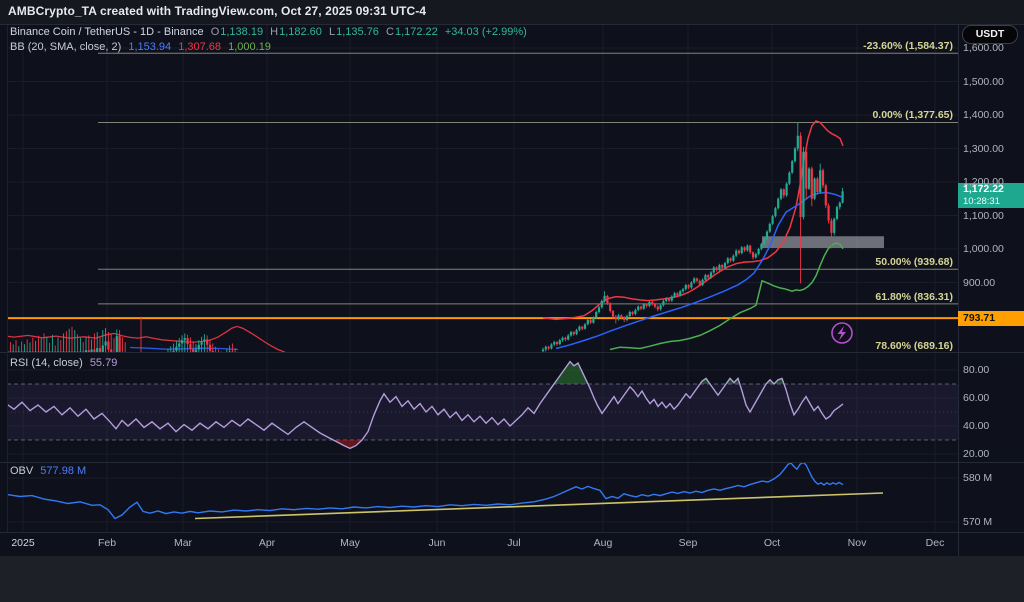  Describe the element at coordinates (184, 348) in the screenshot. I see `bb-basis-early` at that location.